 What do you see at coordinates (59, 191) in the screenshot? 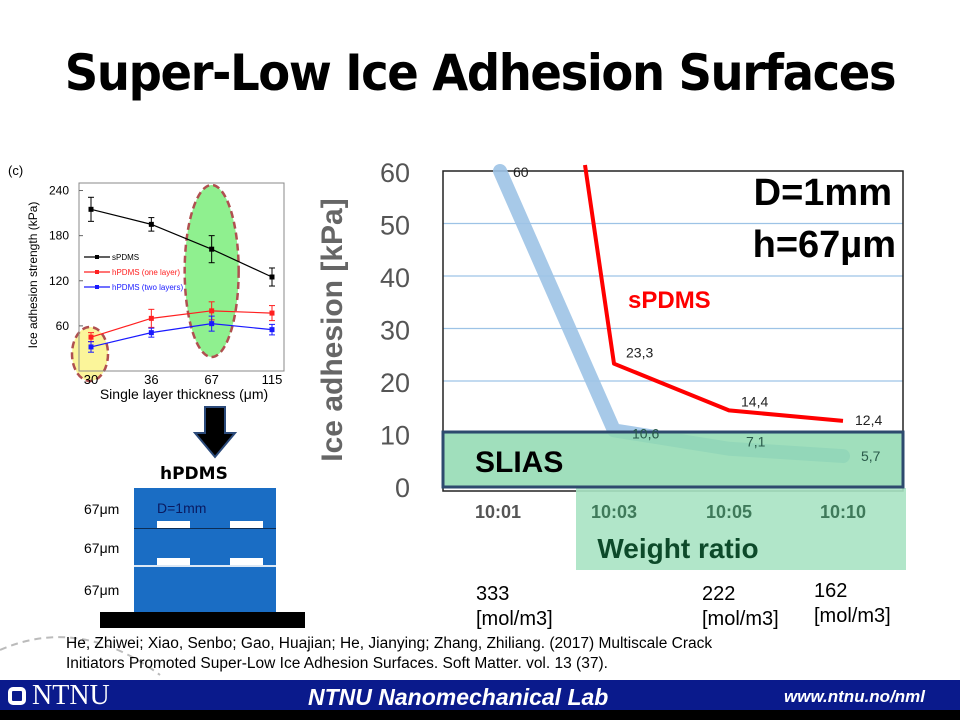
I see `ytick-label: 240` at bounding box center [59, 191].